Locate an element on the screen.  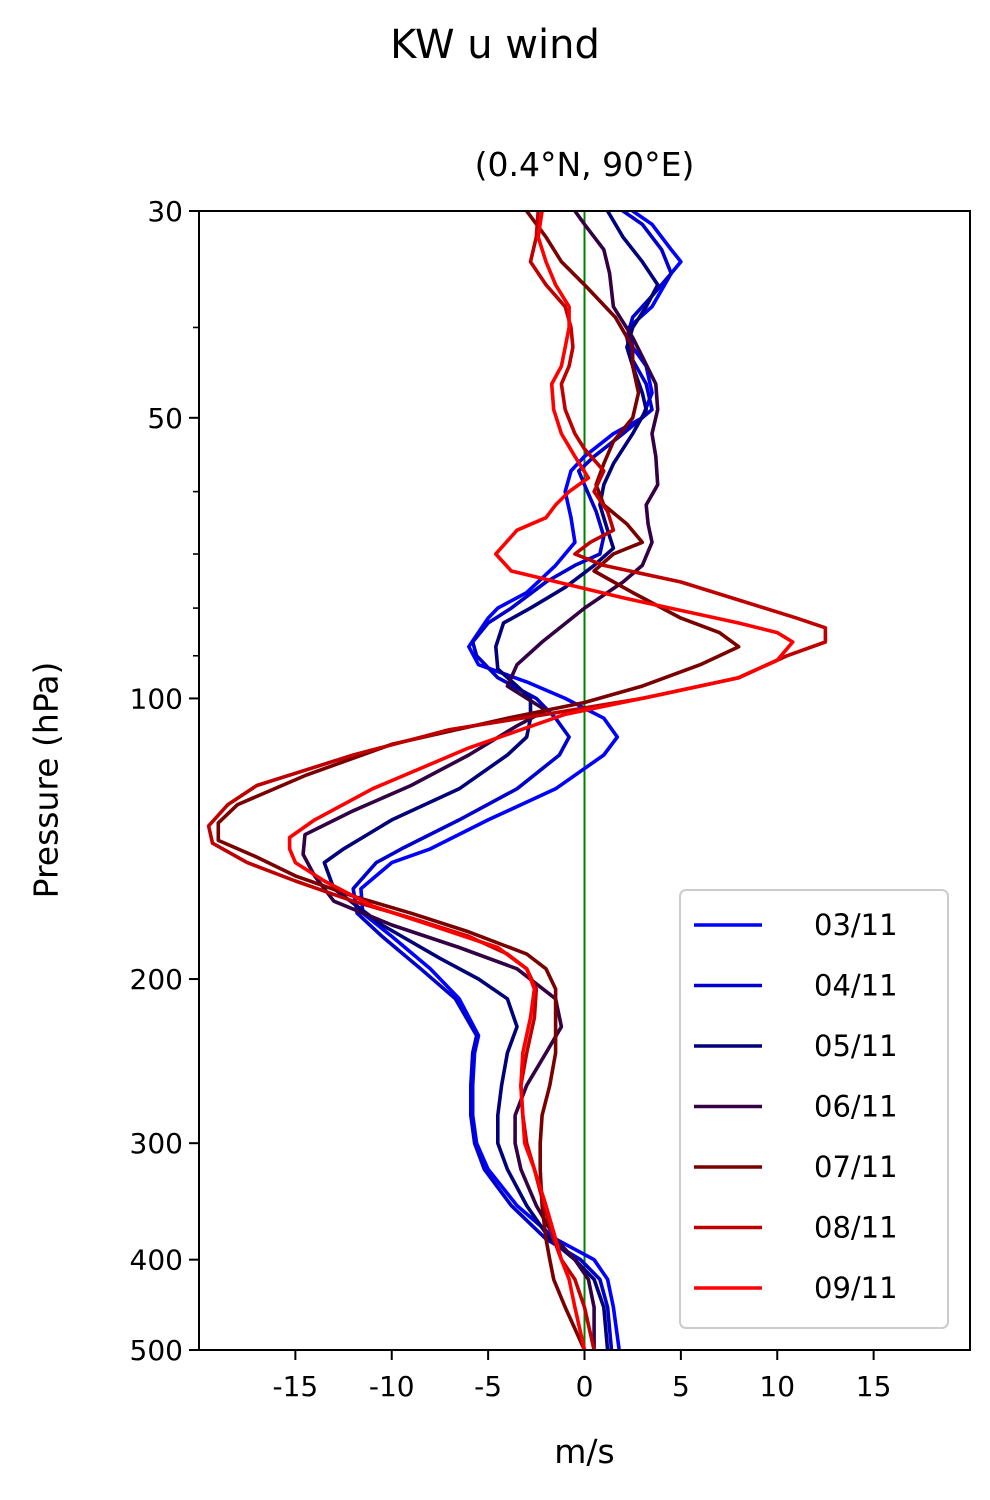
y-tick-label: 300 is located at coordinates (156, 1143).